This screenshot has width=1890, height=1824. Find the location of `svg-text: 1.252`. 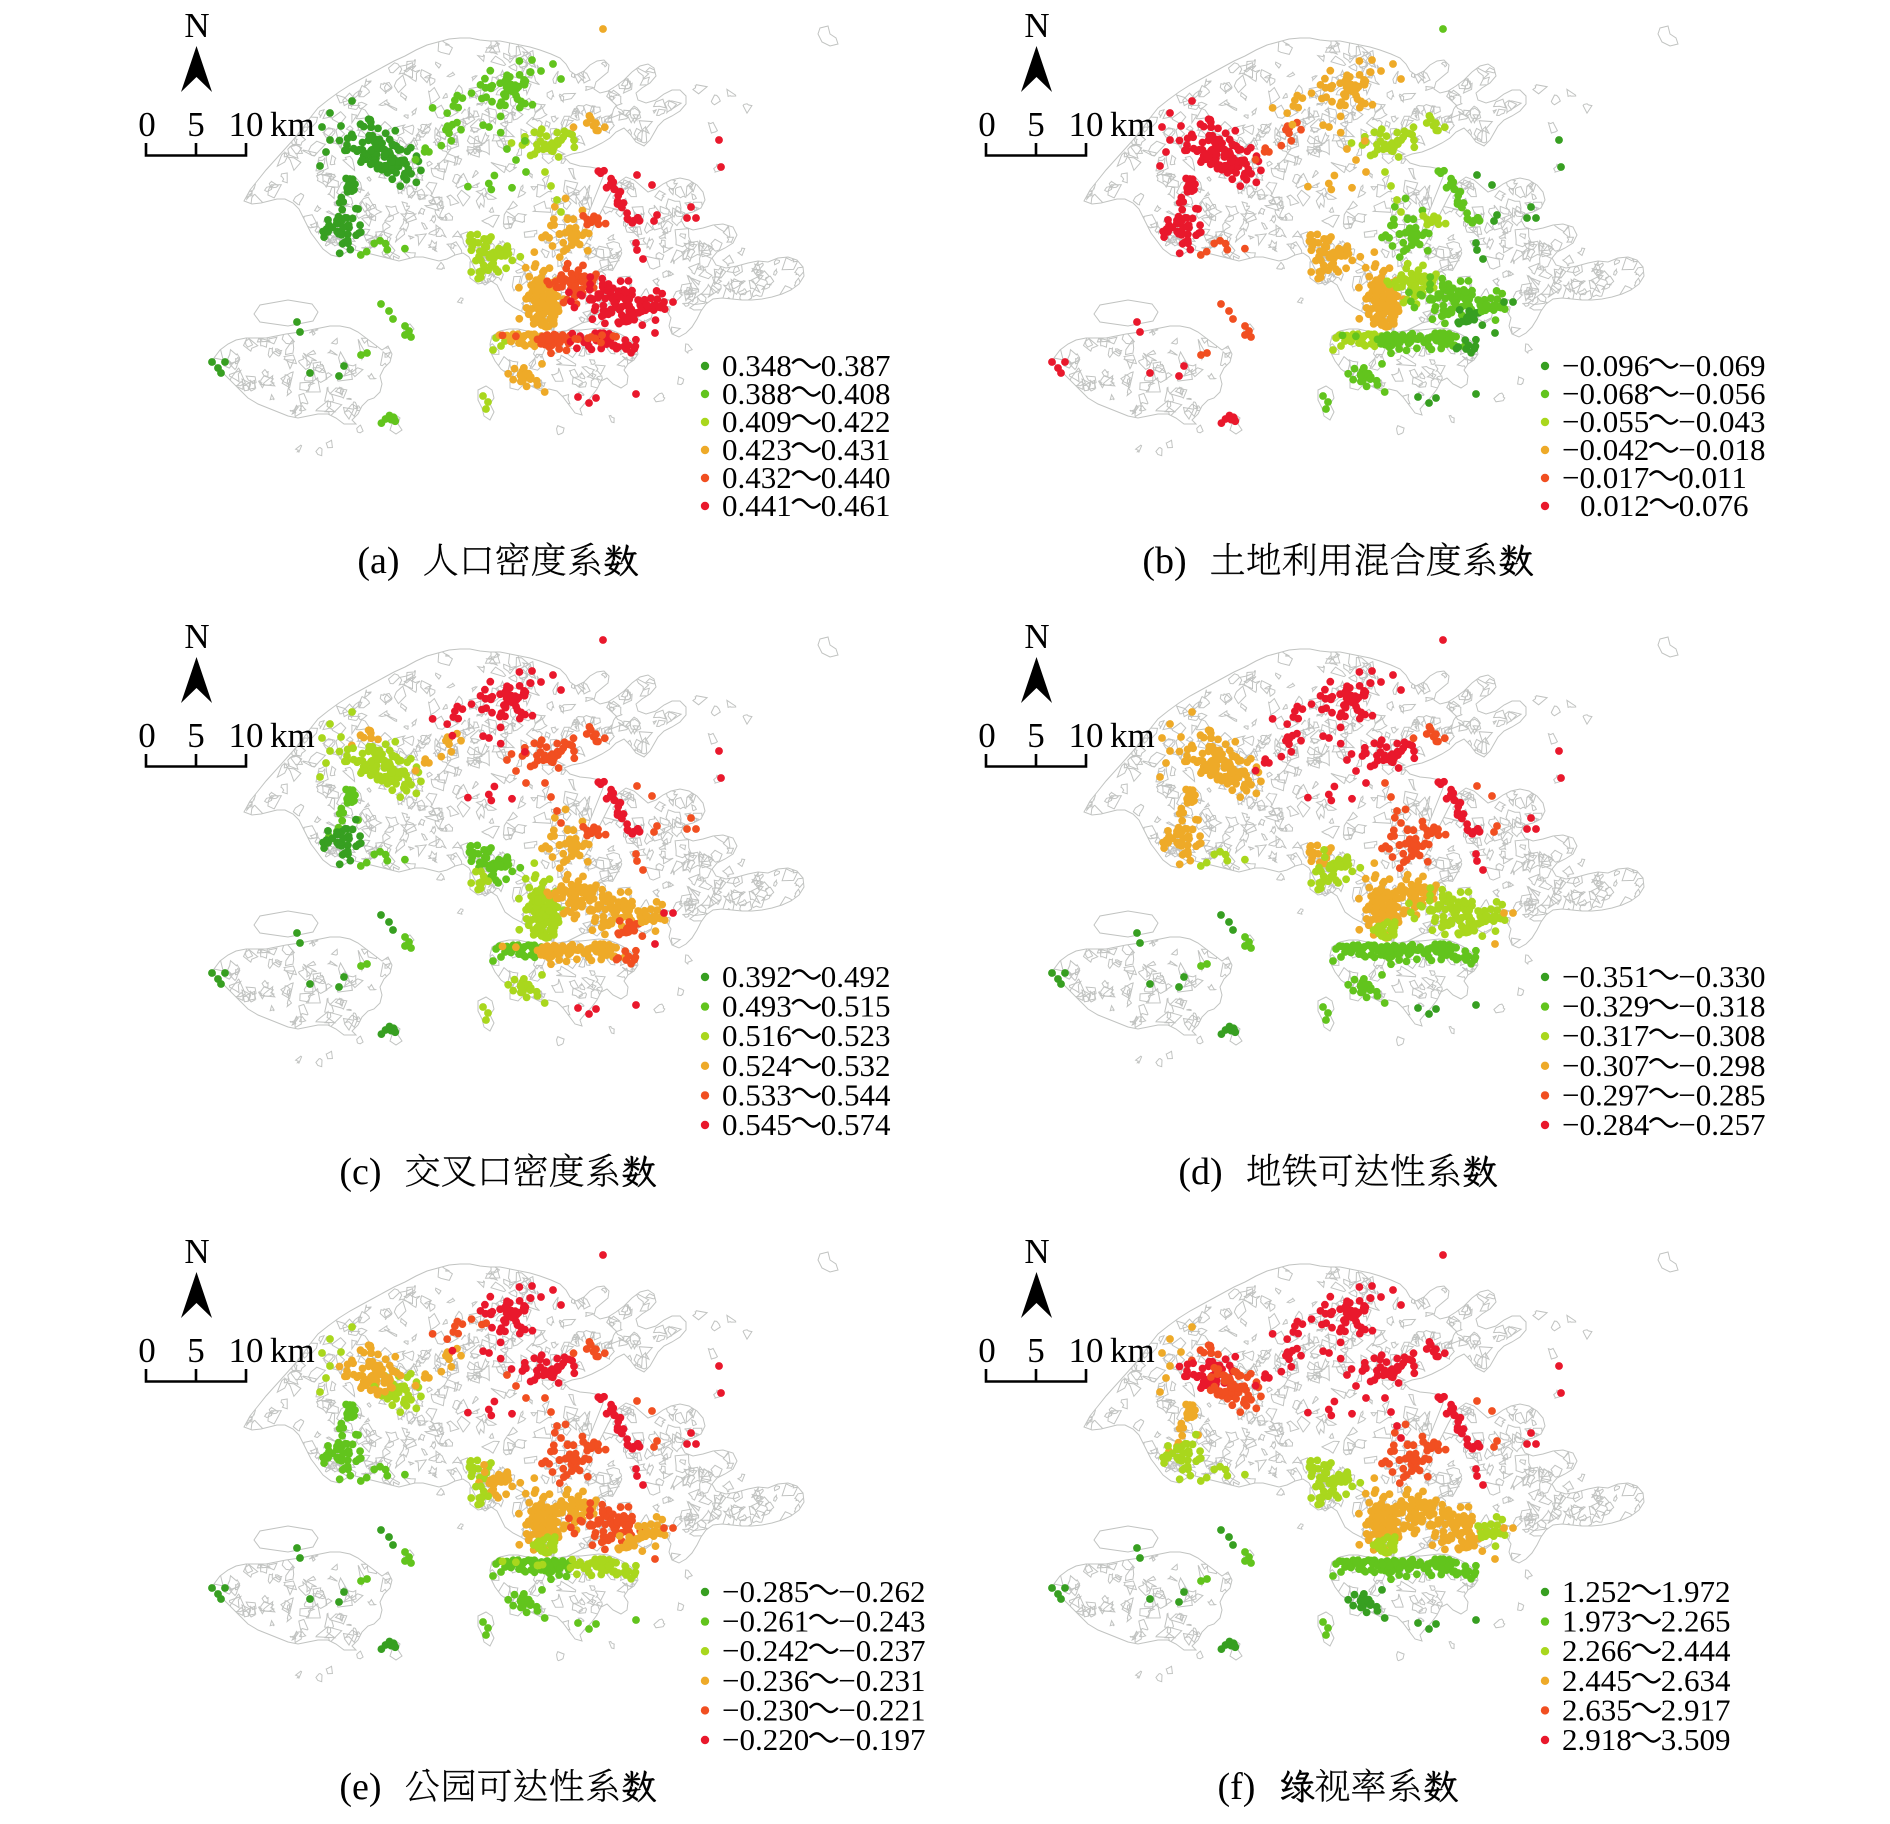

svg-text: 1.252 is located at coordinates (1597, 1591).